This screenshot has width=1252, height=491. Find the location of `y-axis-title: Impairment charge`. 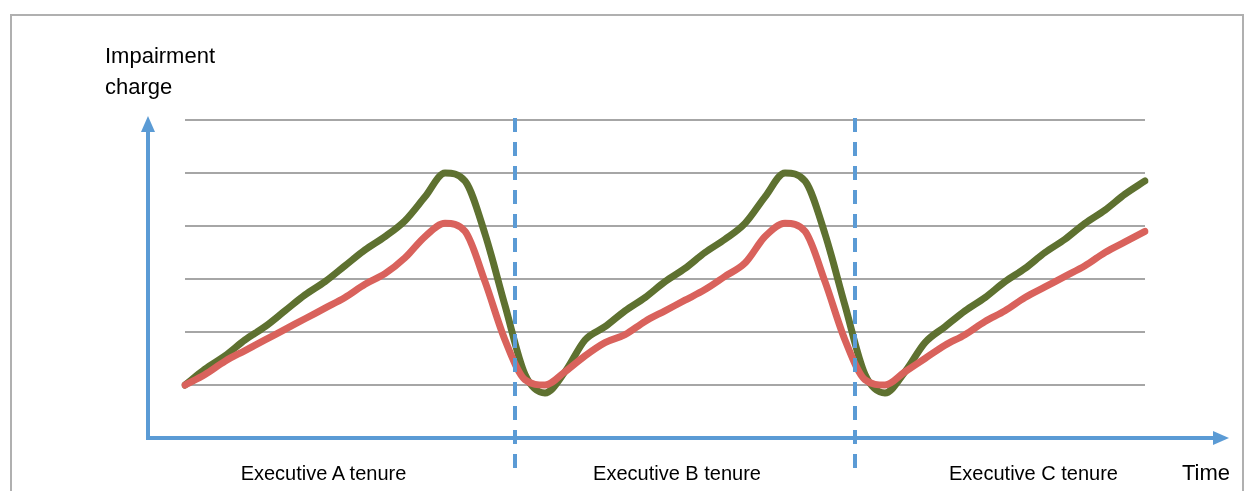

y-axis-title: Impairment charge is located at coordinates (161, 71).